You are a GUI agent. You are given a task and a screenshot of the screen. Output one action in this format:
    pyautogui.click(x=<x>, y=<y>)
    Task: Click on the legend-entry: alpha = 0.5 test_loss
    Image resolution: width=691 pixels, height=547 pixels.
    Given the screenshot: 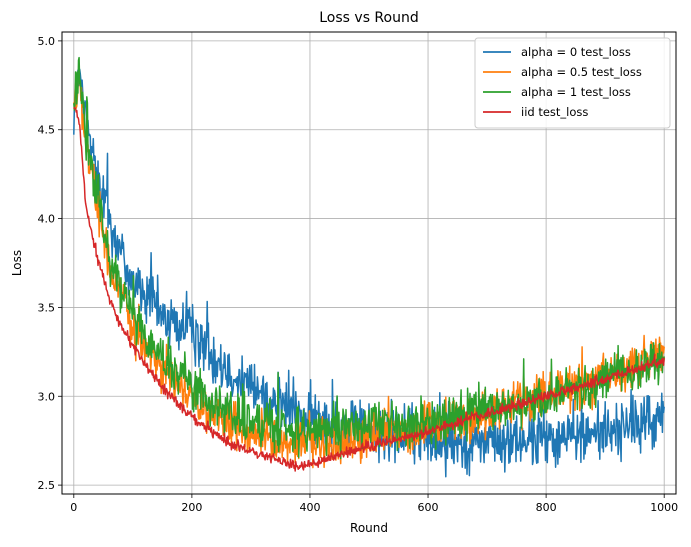 What is the action you would take?
    pyautogui.click(x=581, y=72)
    